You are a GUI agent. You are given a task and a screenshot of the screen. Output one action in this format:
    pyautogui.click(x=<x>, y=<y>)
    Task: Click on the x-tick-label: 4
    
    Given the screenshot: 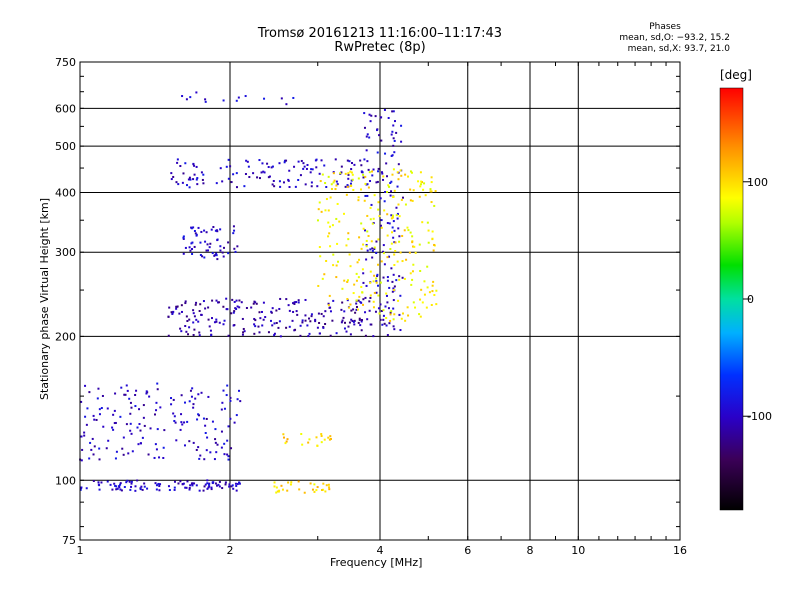 What is the action you would take?
    pyautogui.click(x=380, y=550)
    